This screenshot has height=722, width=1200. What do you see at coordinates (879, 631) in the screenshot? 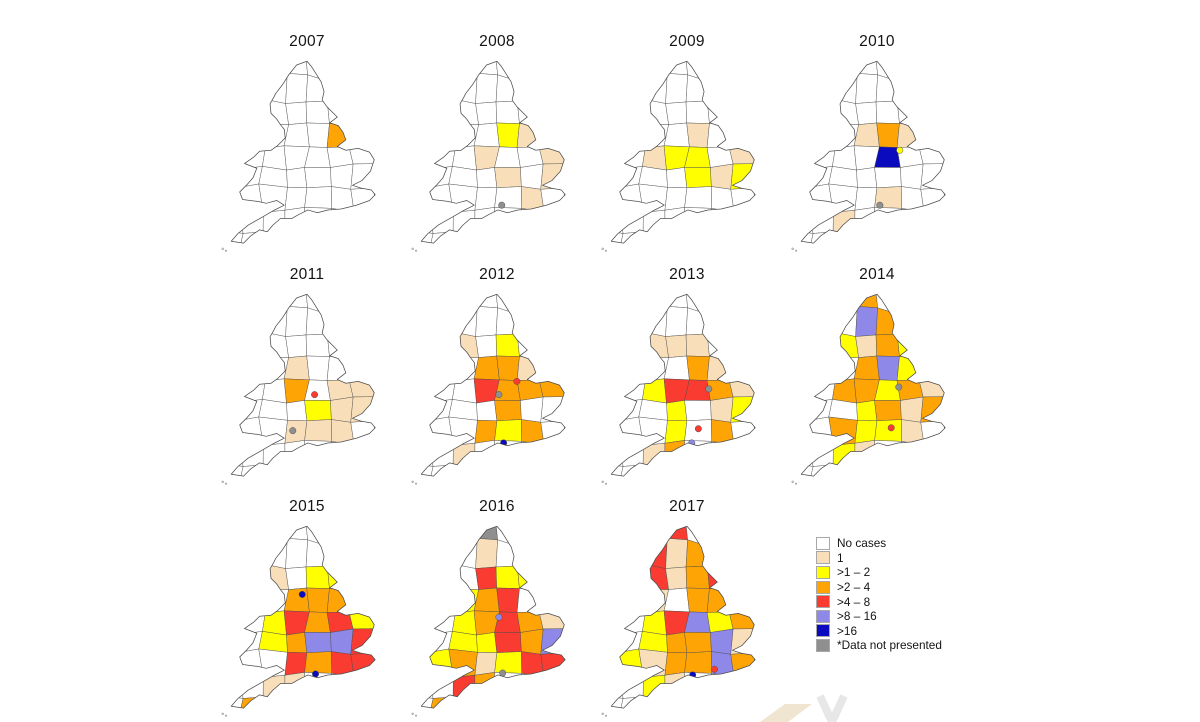
I see `legend-item-b: >16` at bounding box center [879, 631].